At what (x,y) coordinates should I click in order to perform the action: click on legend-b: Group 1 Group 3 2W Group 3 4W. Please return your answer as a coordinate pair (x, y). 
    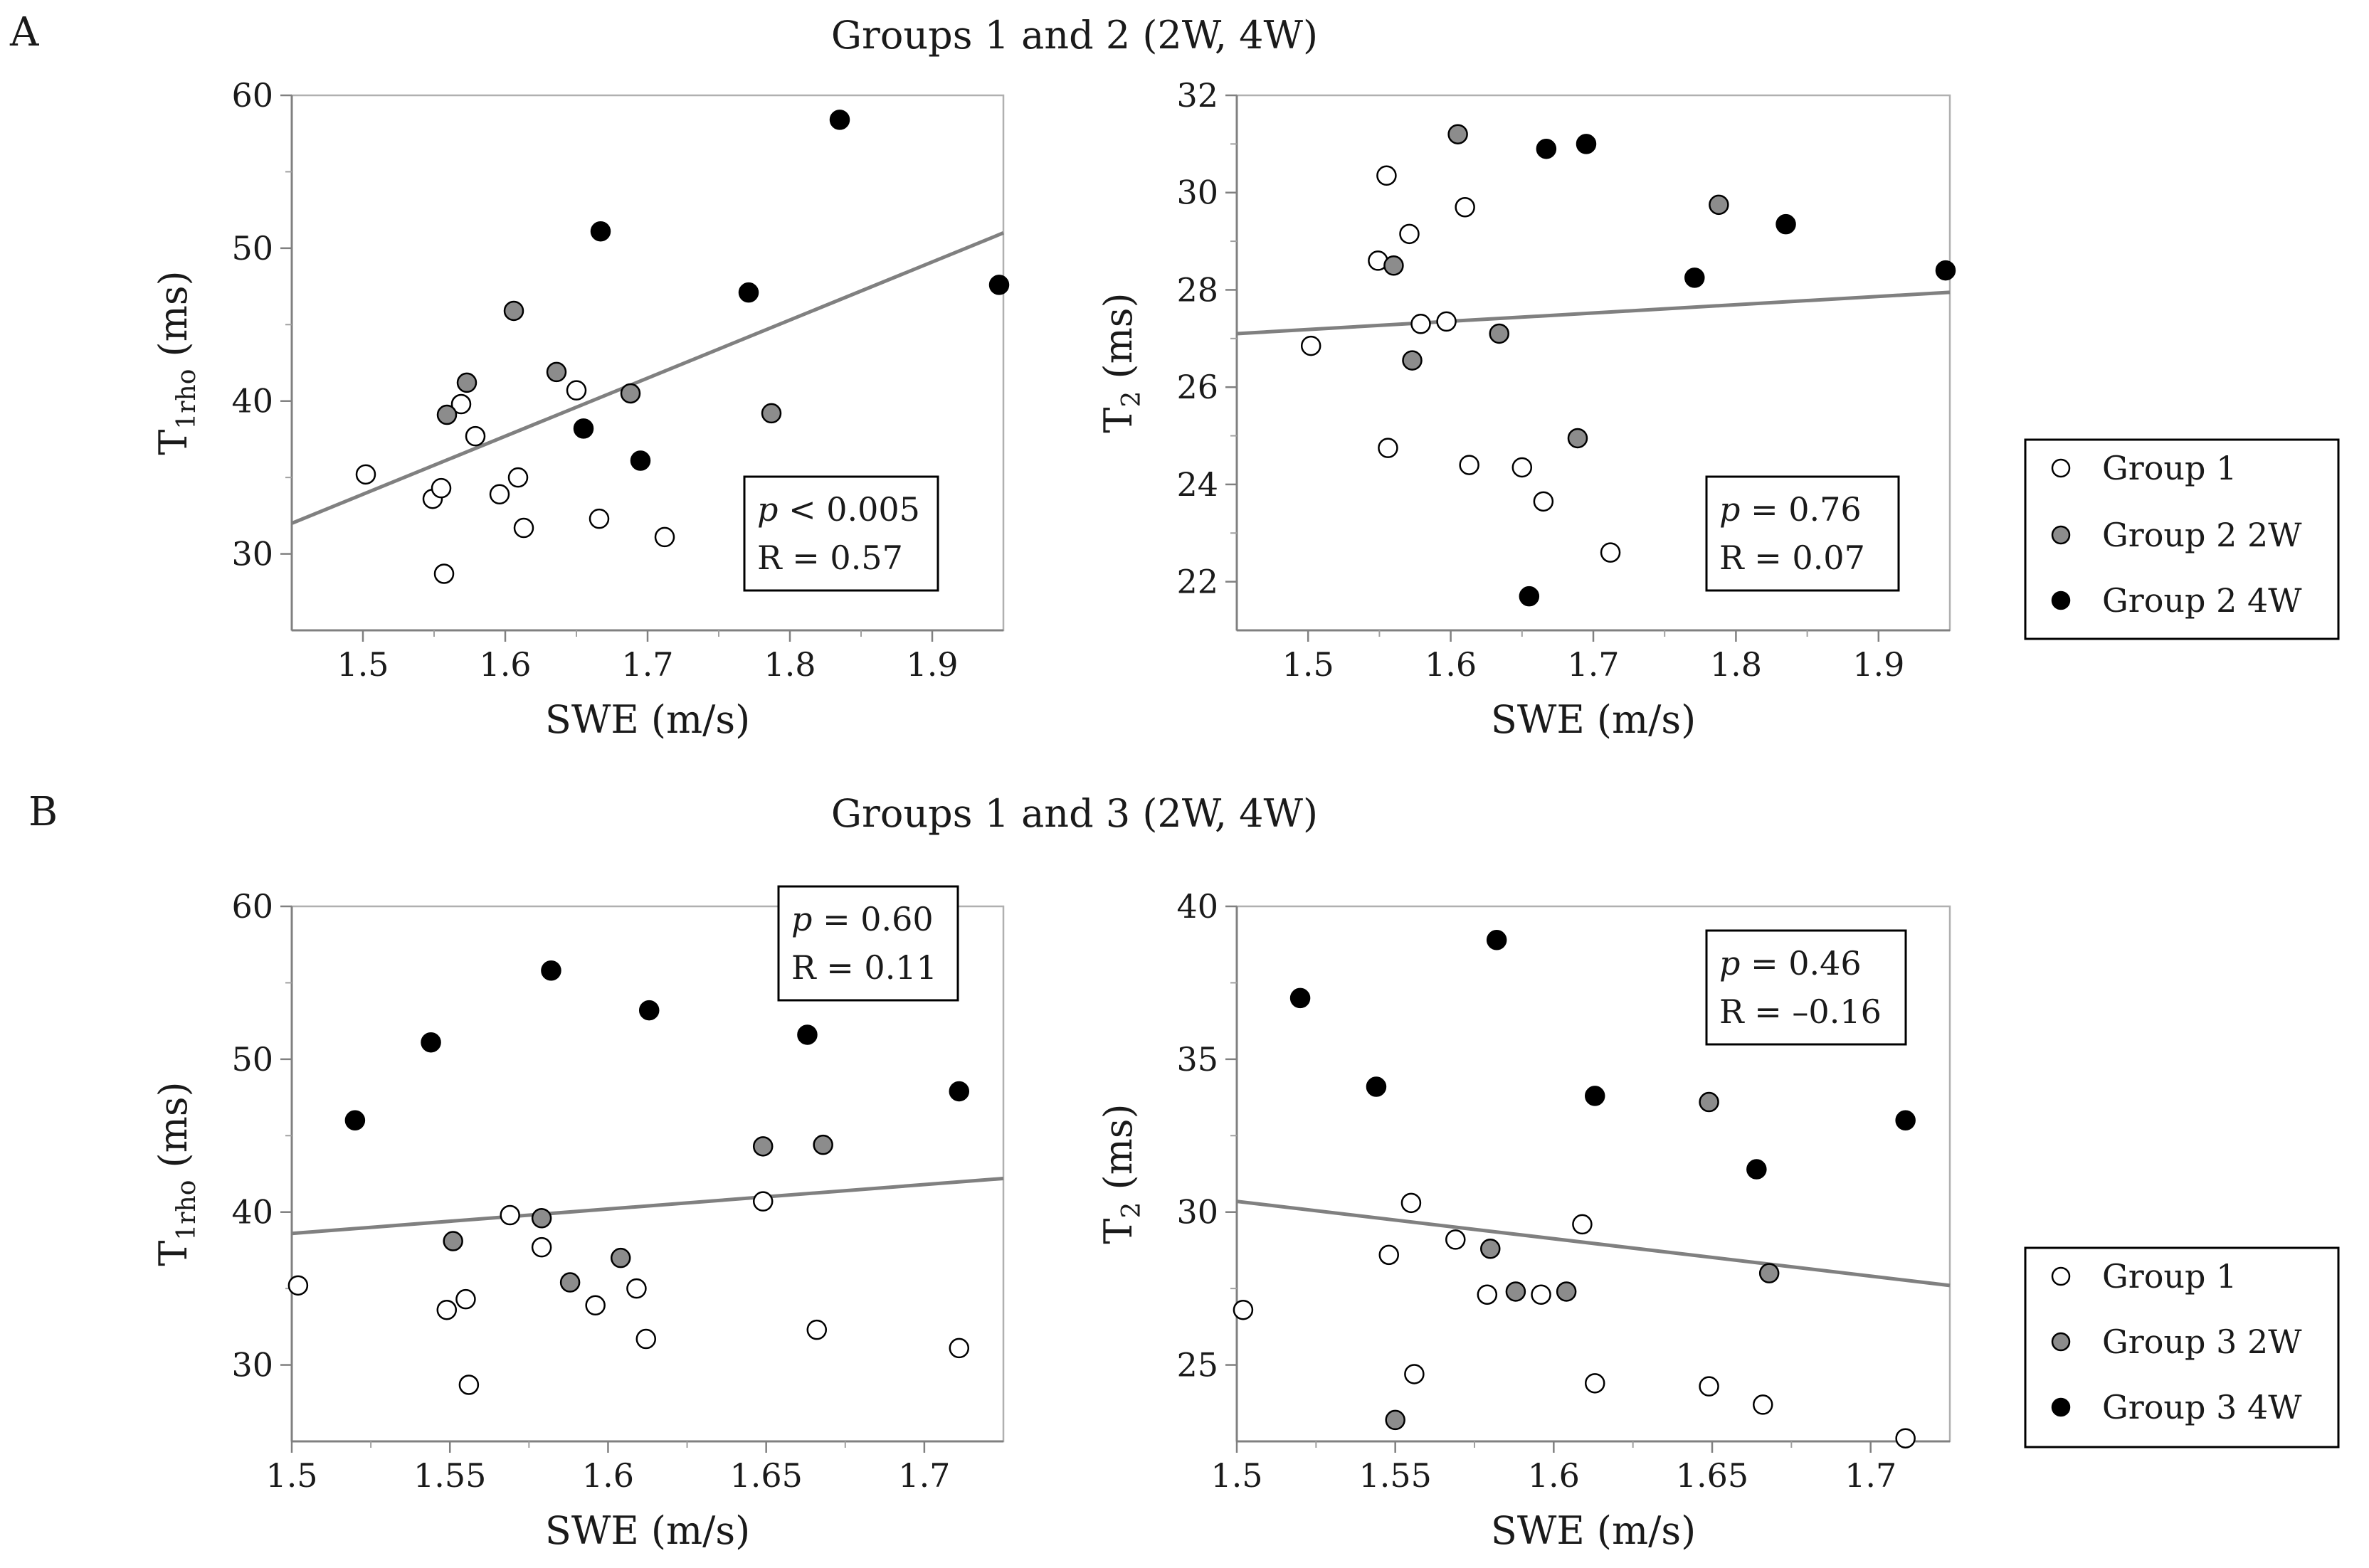
    Looking at the image, I should click on (2182, 1347).